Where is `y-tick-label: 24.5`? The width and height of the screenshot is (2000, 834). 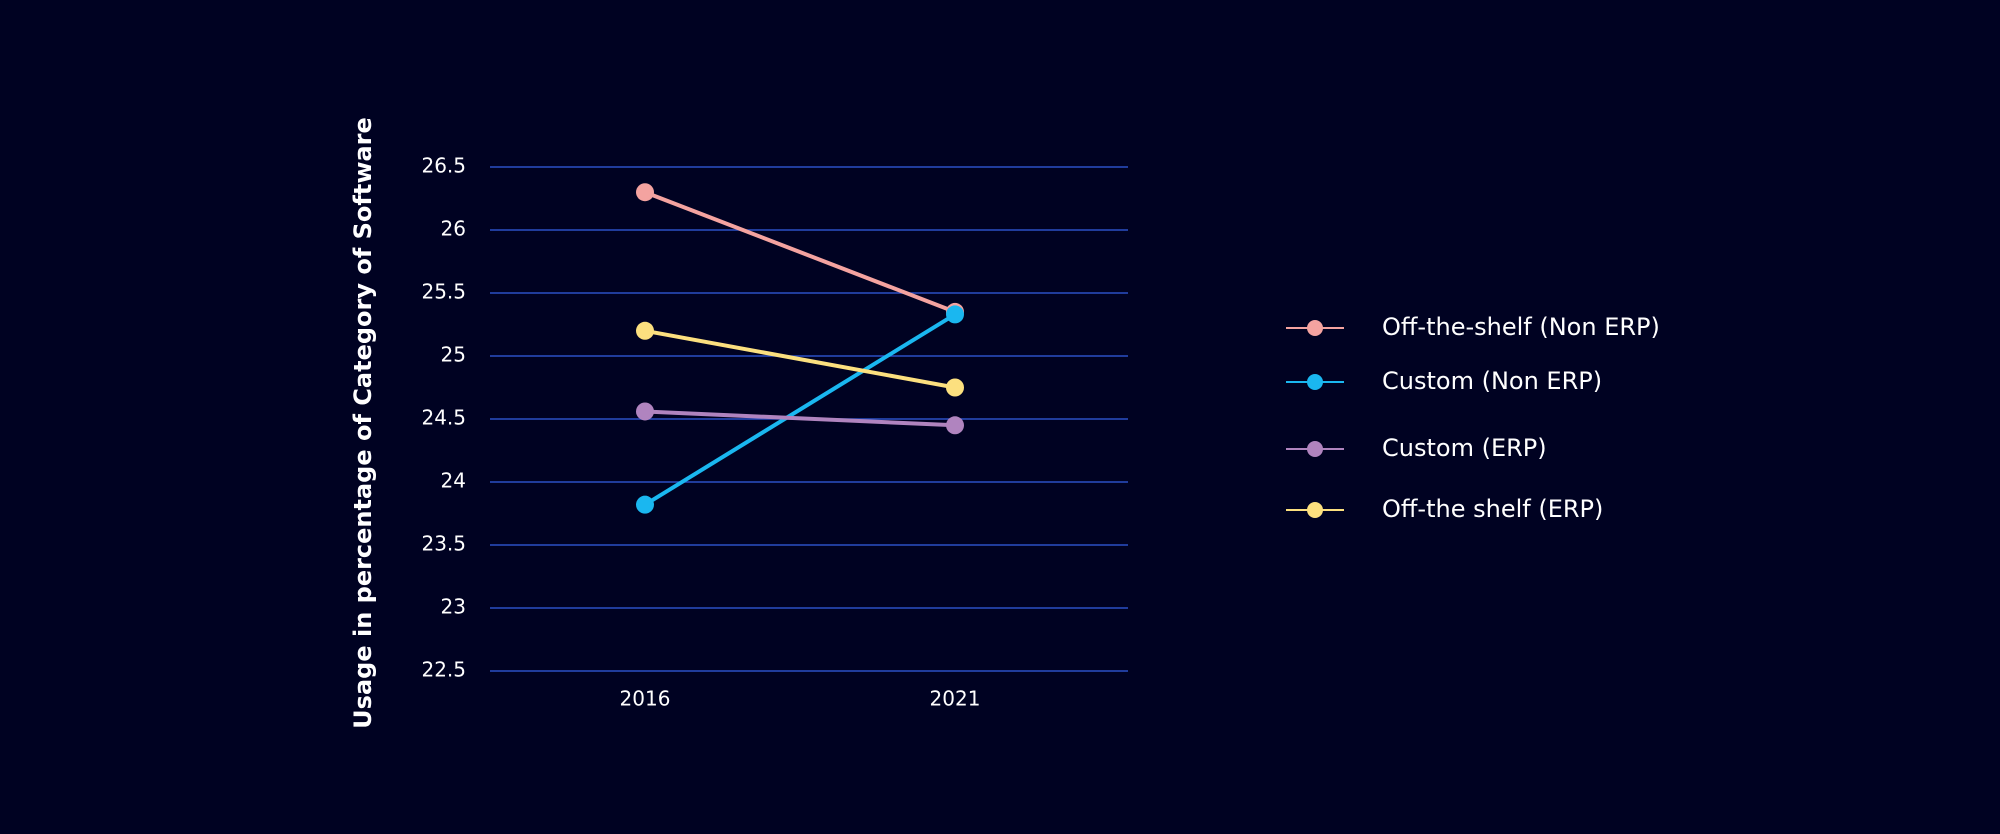 y-tick-label: 24.5 is located at coordinates (443, 418).